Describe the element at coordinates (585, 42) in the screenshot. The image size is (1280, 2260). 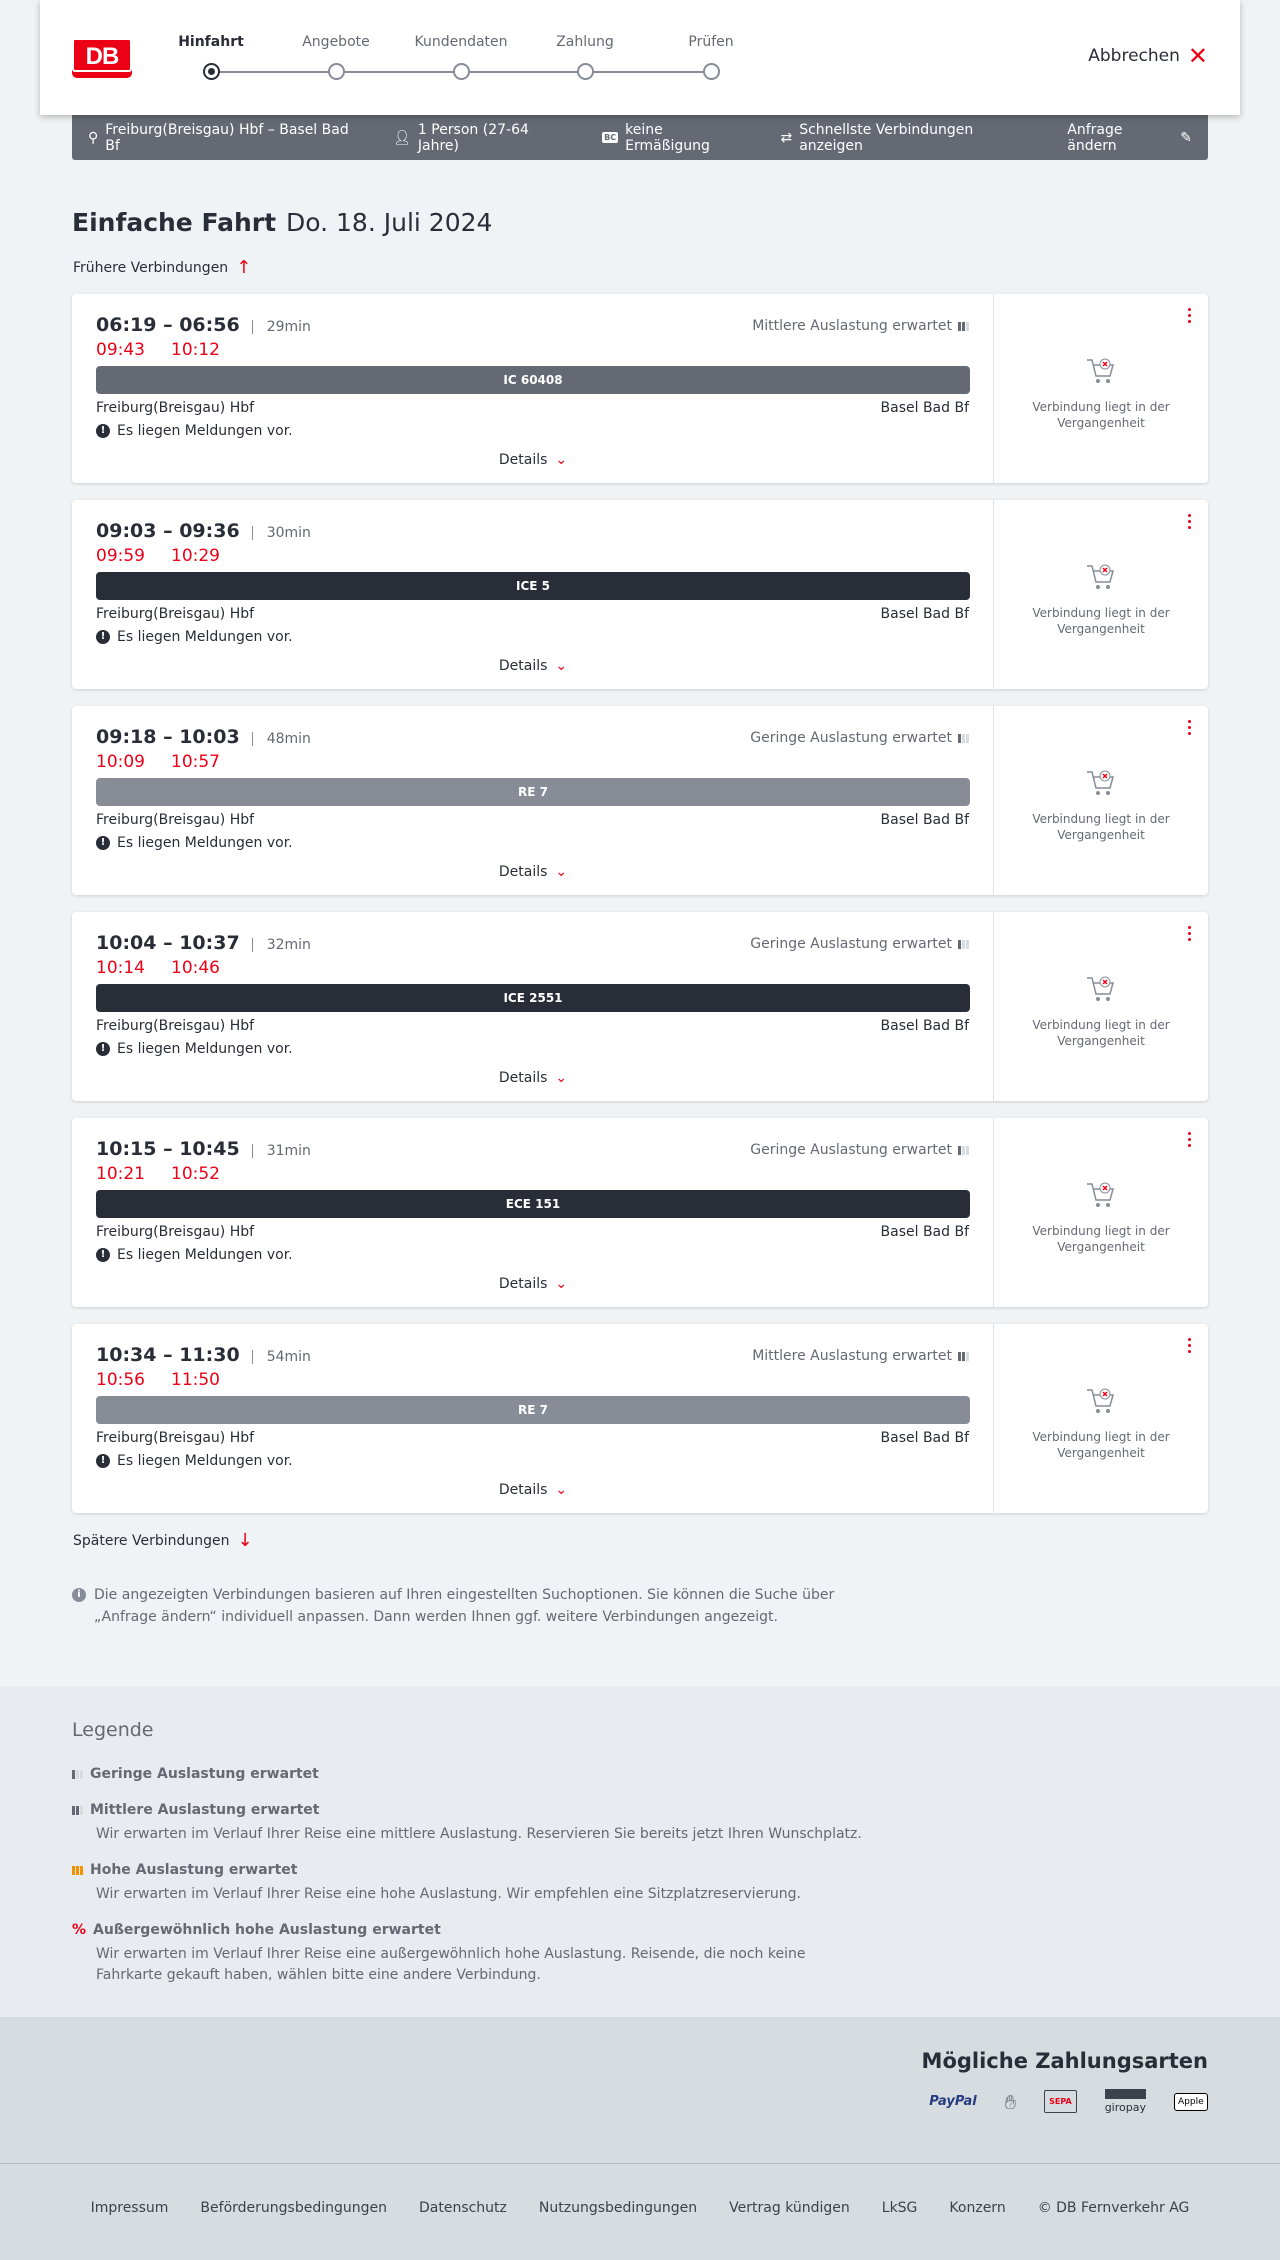
I see `step-zahlung: Zahlung` at that location.